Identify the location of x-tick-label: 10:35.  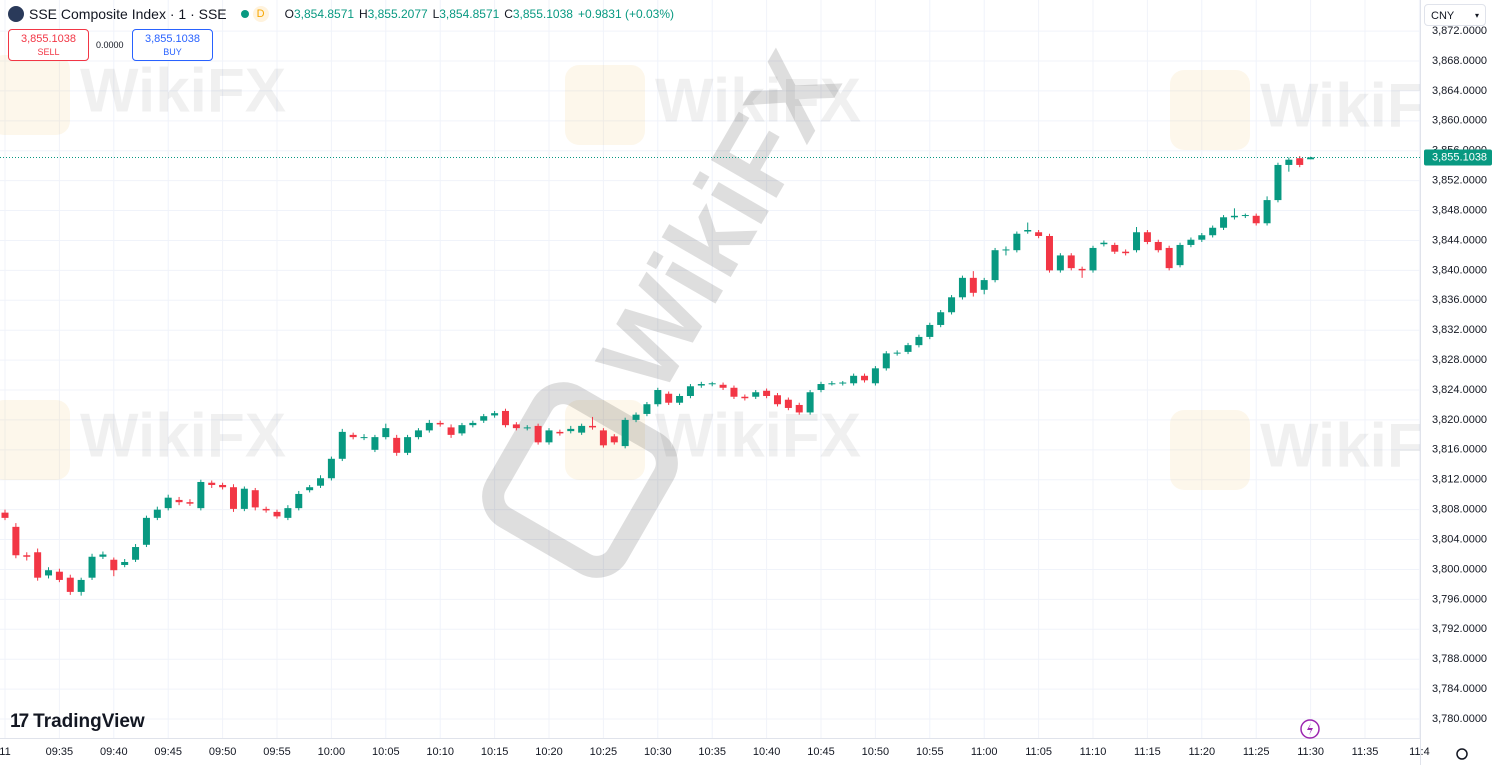
(712, 752).